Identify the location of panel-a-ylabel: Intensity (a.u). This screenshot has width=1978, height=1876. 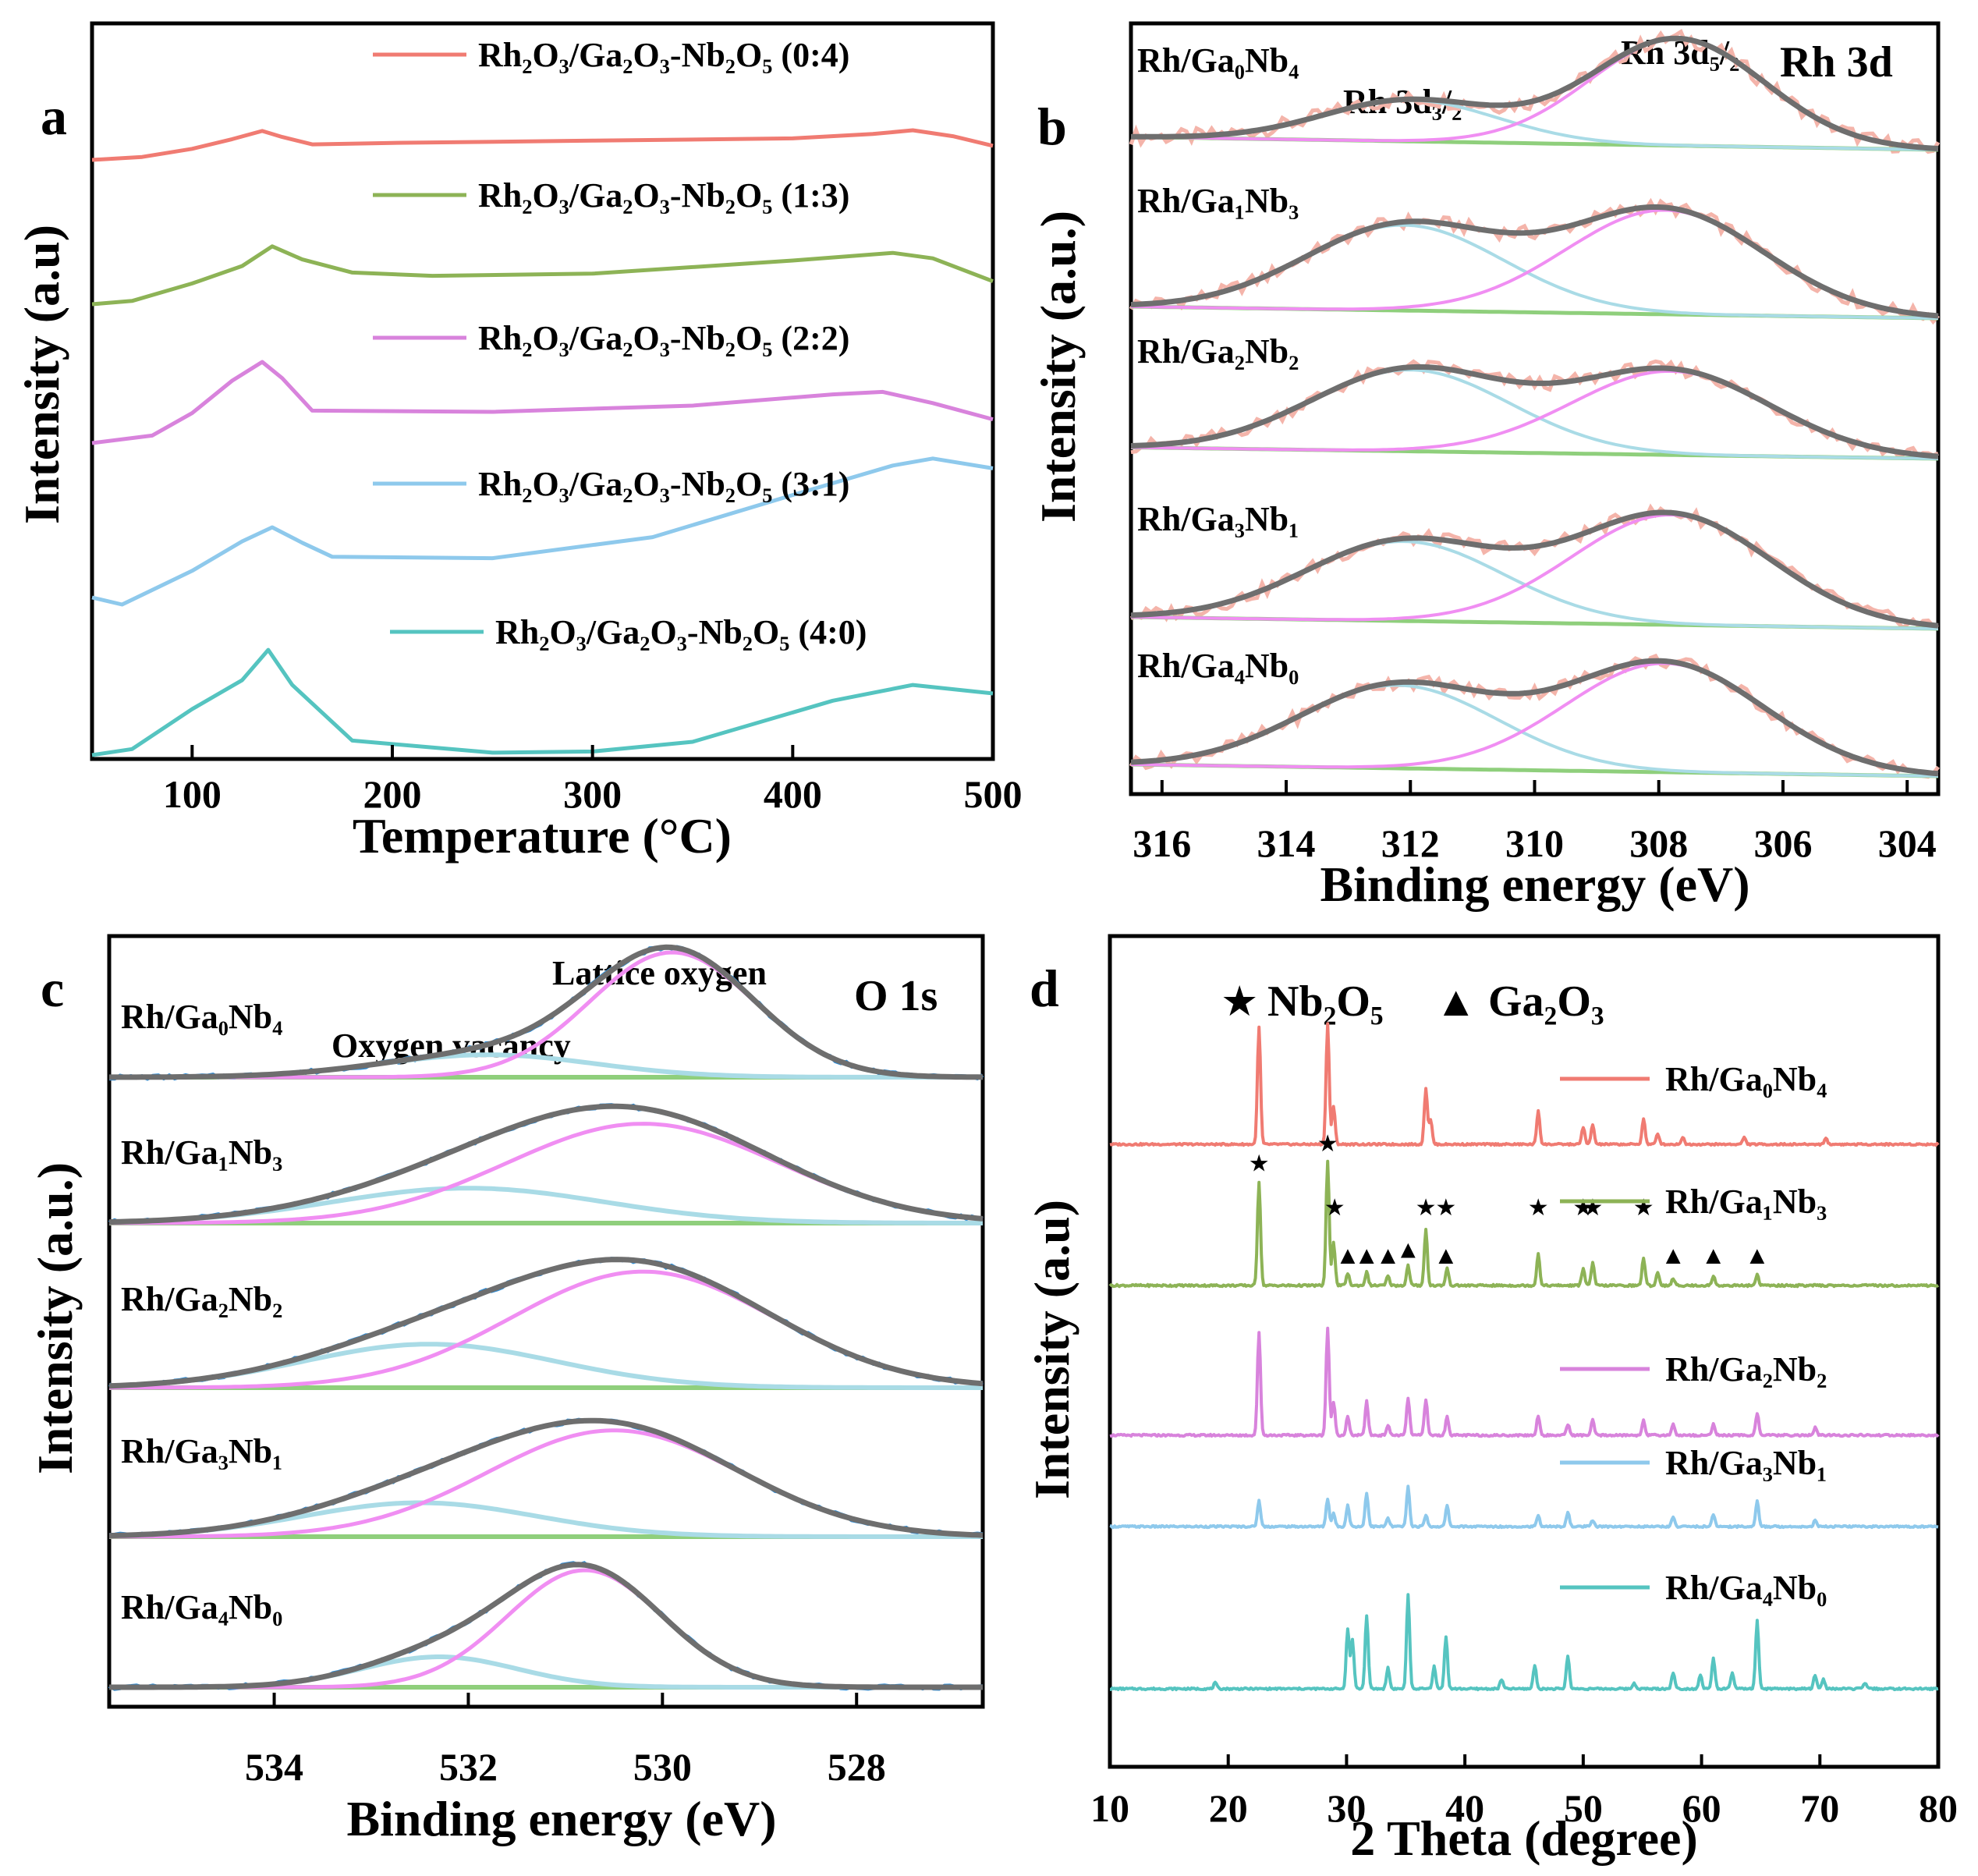
(41, 374).